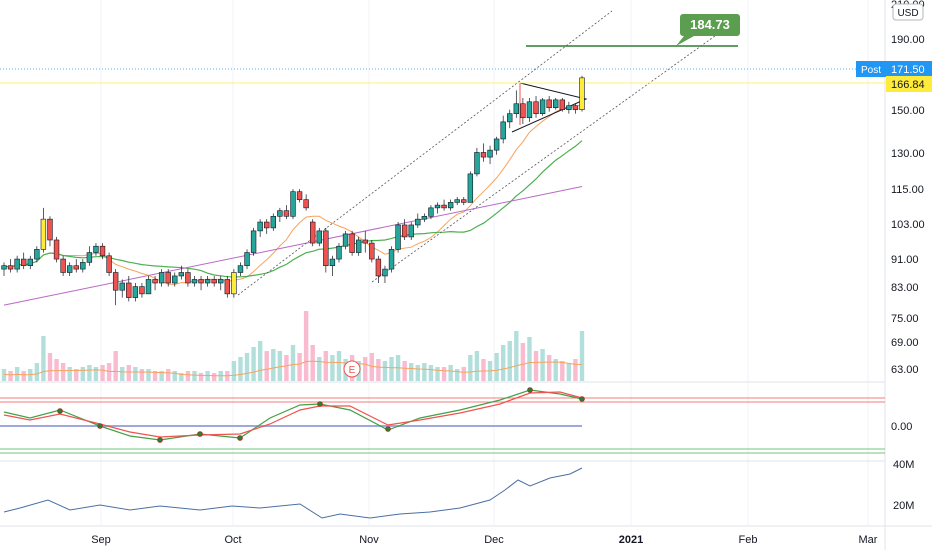 The image size is (932, 555). What do you see at coordinates (903, 465) in the screenshot?
I see `volume-40m-label: 40M` at bounding box center [903, 465].